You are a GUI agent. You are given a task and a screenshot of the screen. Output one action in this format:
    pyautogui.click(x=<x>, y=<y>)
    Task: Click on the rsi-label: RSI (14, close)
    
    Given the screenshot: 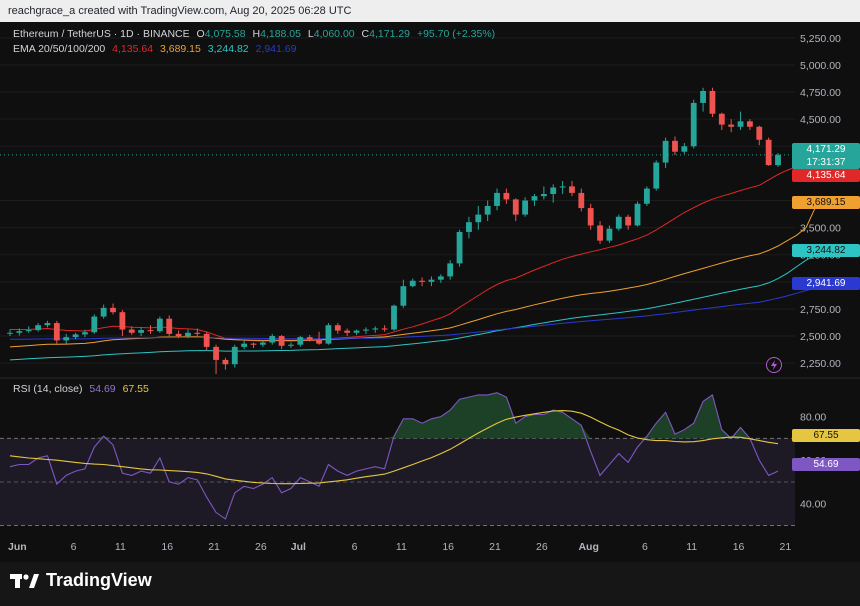 What is the action you would take?
    pyautogui.click(x=48, y=389)
    